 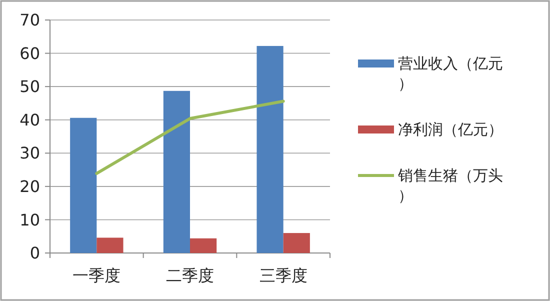 What do you see at coordinates (30, 220) in the screenshot?
I see `y-tick-label: 10` at bounding box center [30, 220].